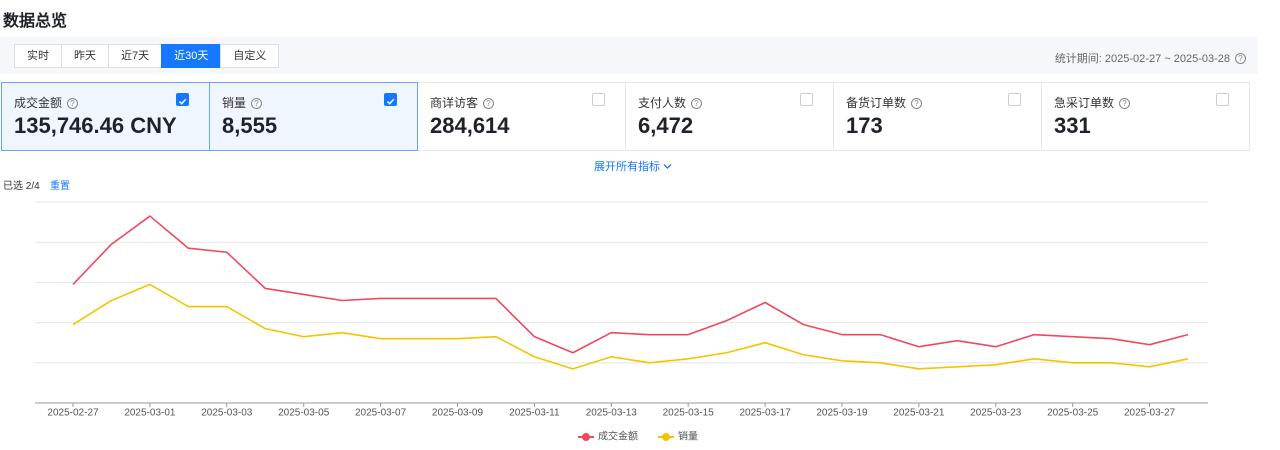 This screenshot has height=450, width=1280. What do you see at coordinates (227, 413) in the screenshot?
I see `x-tick-label: 2025-03-03` at bounding box center [227, 413].